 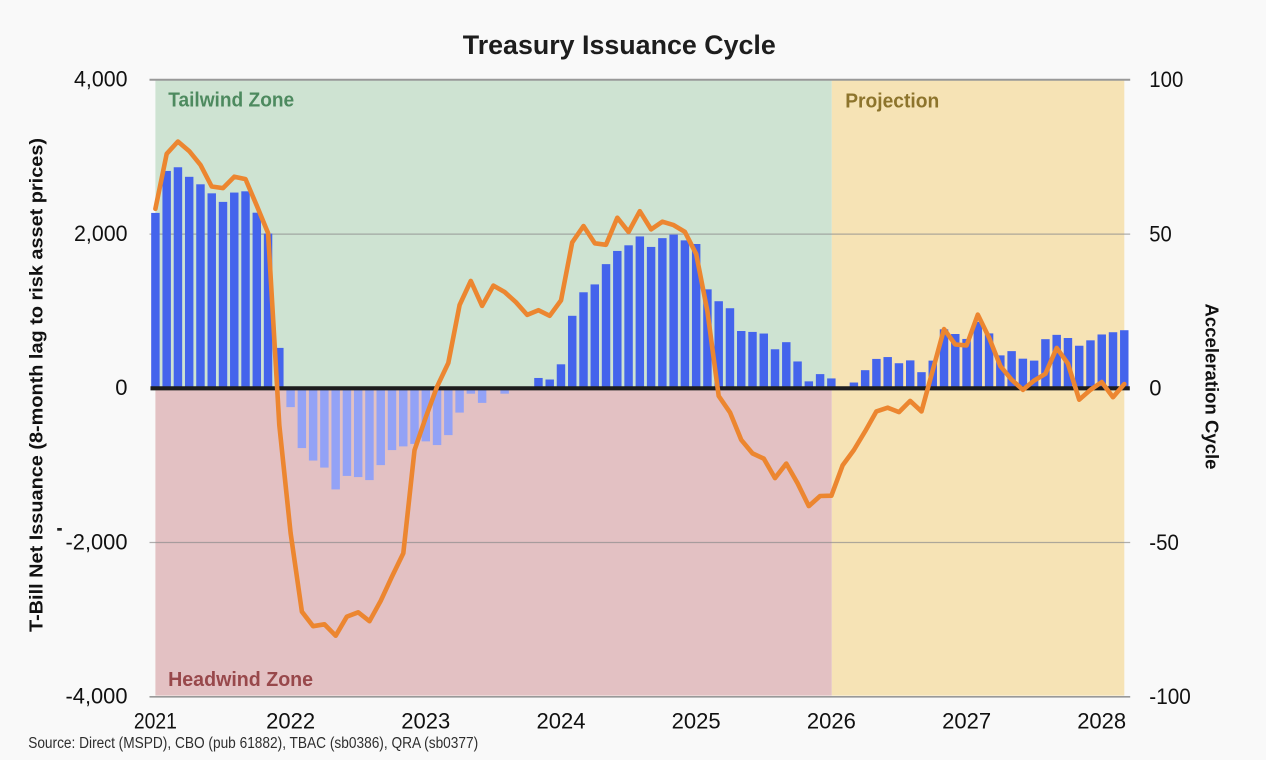 I want to click on svg-text: -2,000, so click(x=97, y=541).